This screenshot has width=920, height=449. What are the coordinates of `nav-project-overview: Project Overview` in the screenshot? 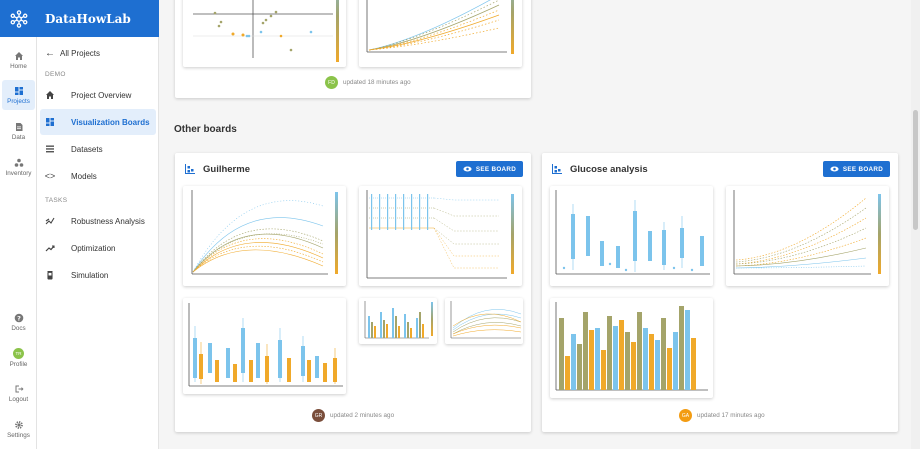 It's located at (98, 95).